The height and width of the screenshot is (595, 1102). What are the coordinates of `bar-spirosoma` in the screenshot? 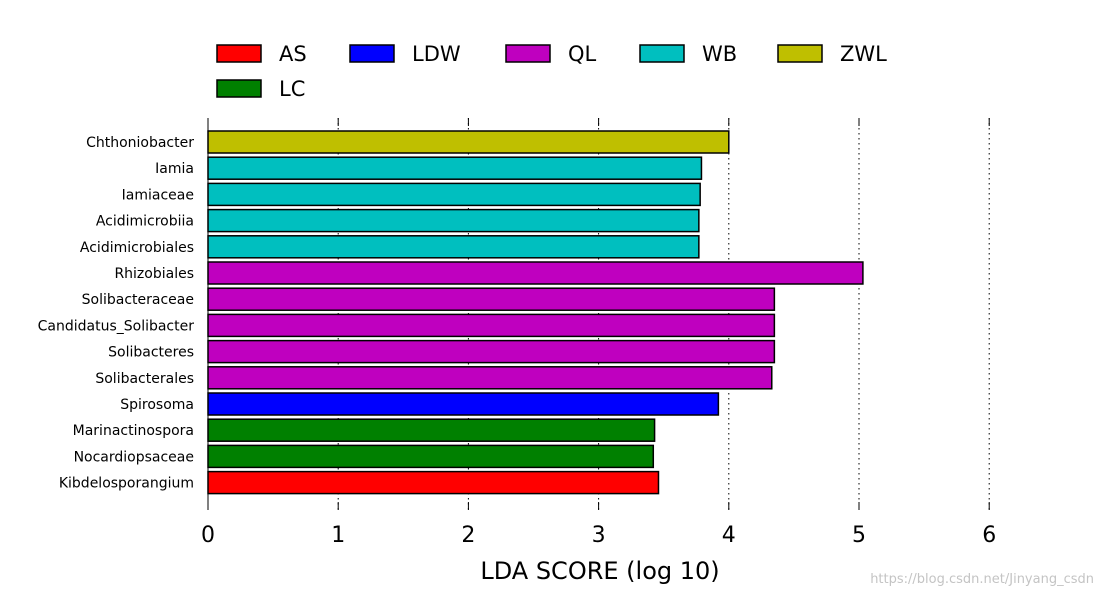 It's located at (463, 404).